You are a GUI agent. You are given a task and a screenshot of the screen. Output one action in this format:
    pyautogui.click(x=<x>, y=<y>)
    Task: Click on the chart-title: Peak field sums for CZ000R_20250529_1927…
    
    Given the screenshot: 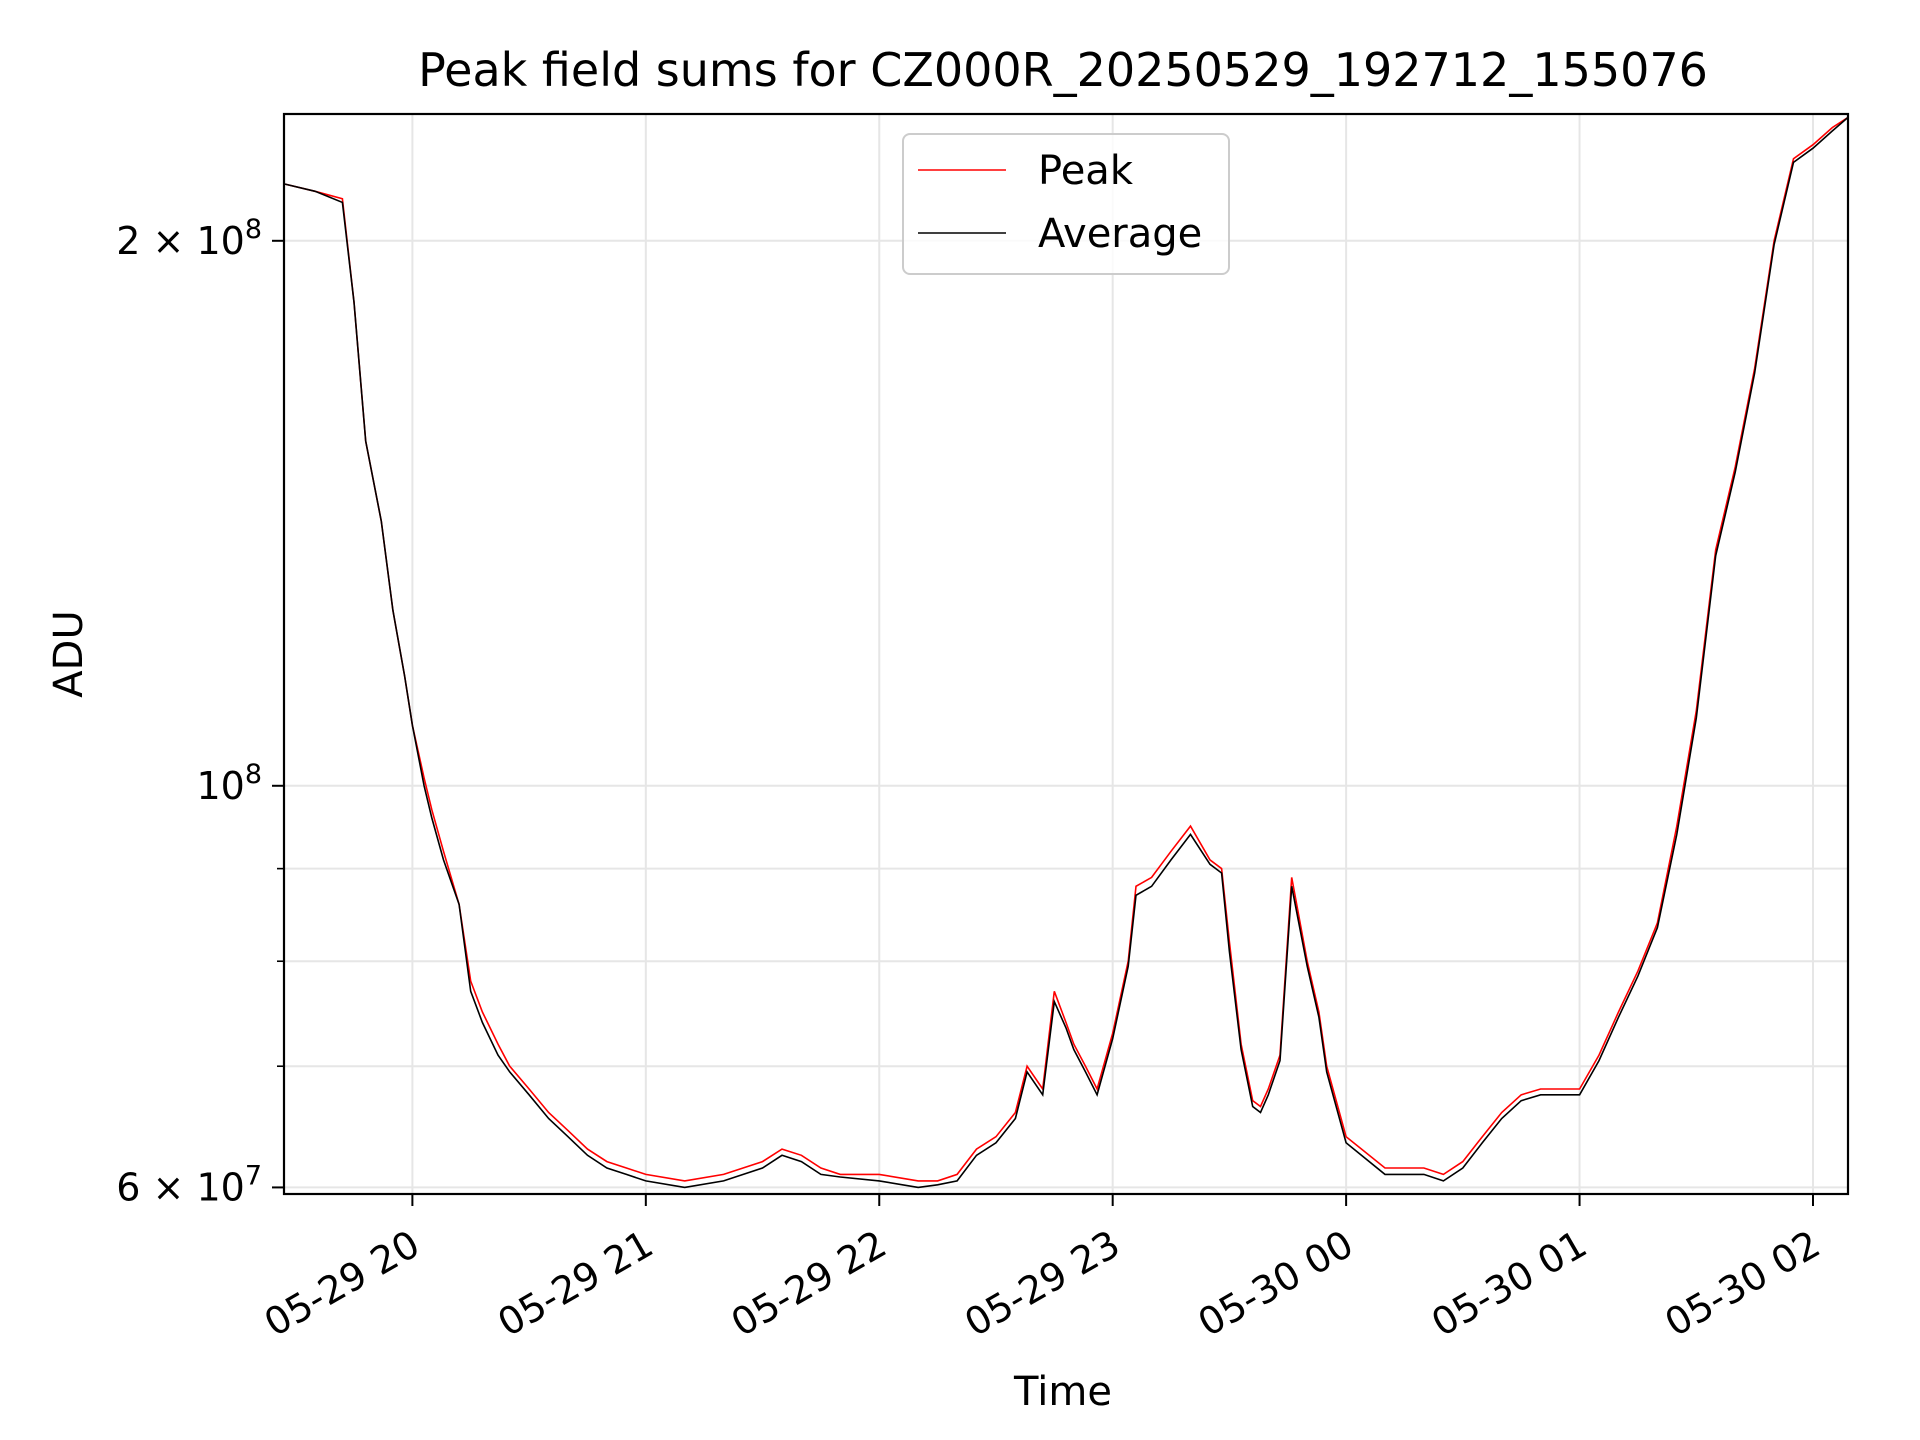 What is the action you would take?
    pyautogui.click(x=1063, y=70)
    